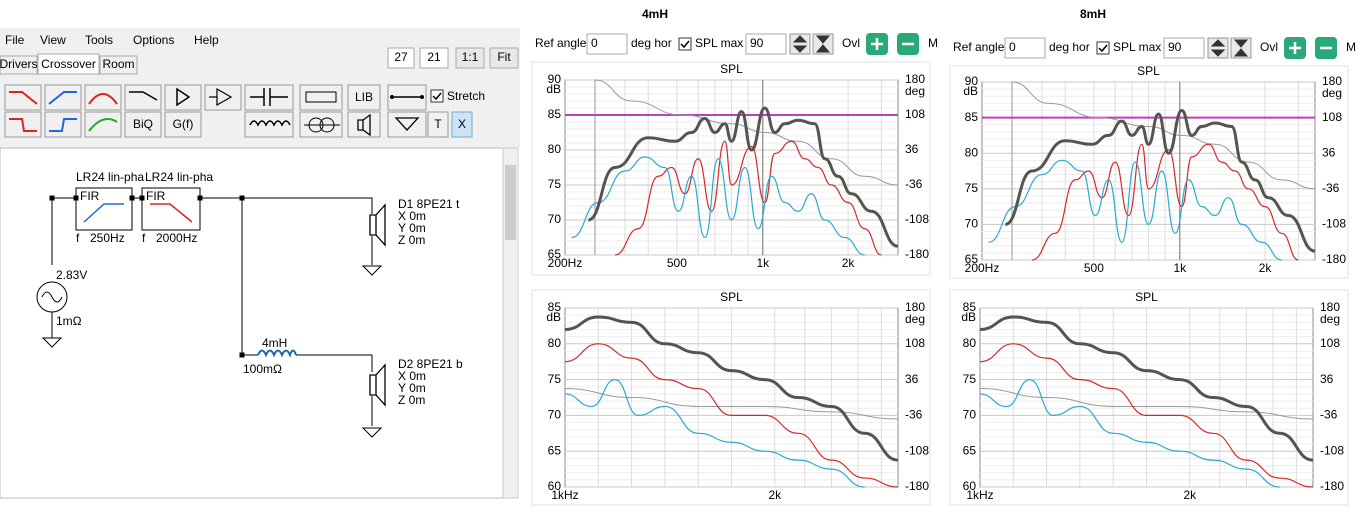 This screenshot has height=515, width=1360. Describe the element at coordinates (982, 268) in the screenshot. I see `x-tick-label: 200Hz` at that location.